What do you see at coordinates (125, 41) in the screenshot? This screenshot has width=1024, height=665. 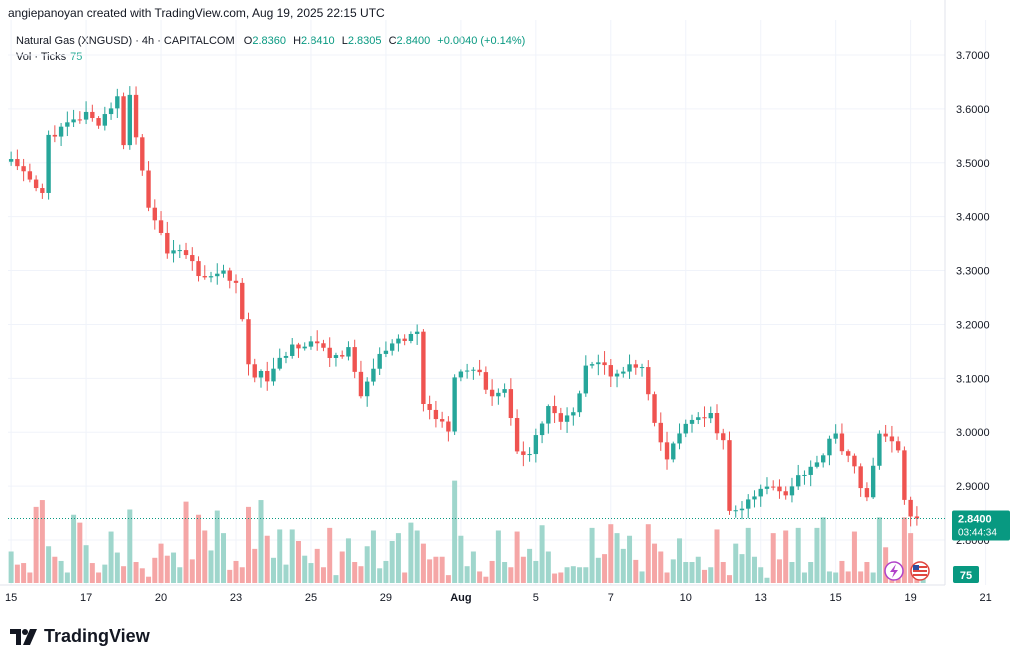 I see `symbol-label: Natural Gas (XNGUSD) · 4h · CAPITALCOM` at bounding box center [125, 41].